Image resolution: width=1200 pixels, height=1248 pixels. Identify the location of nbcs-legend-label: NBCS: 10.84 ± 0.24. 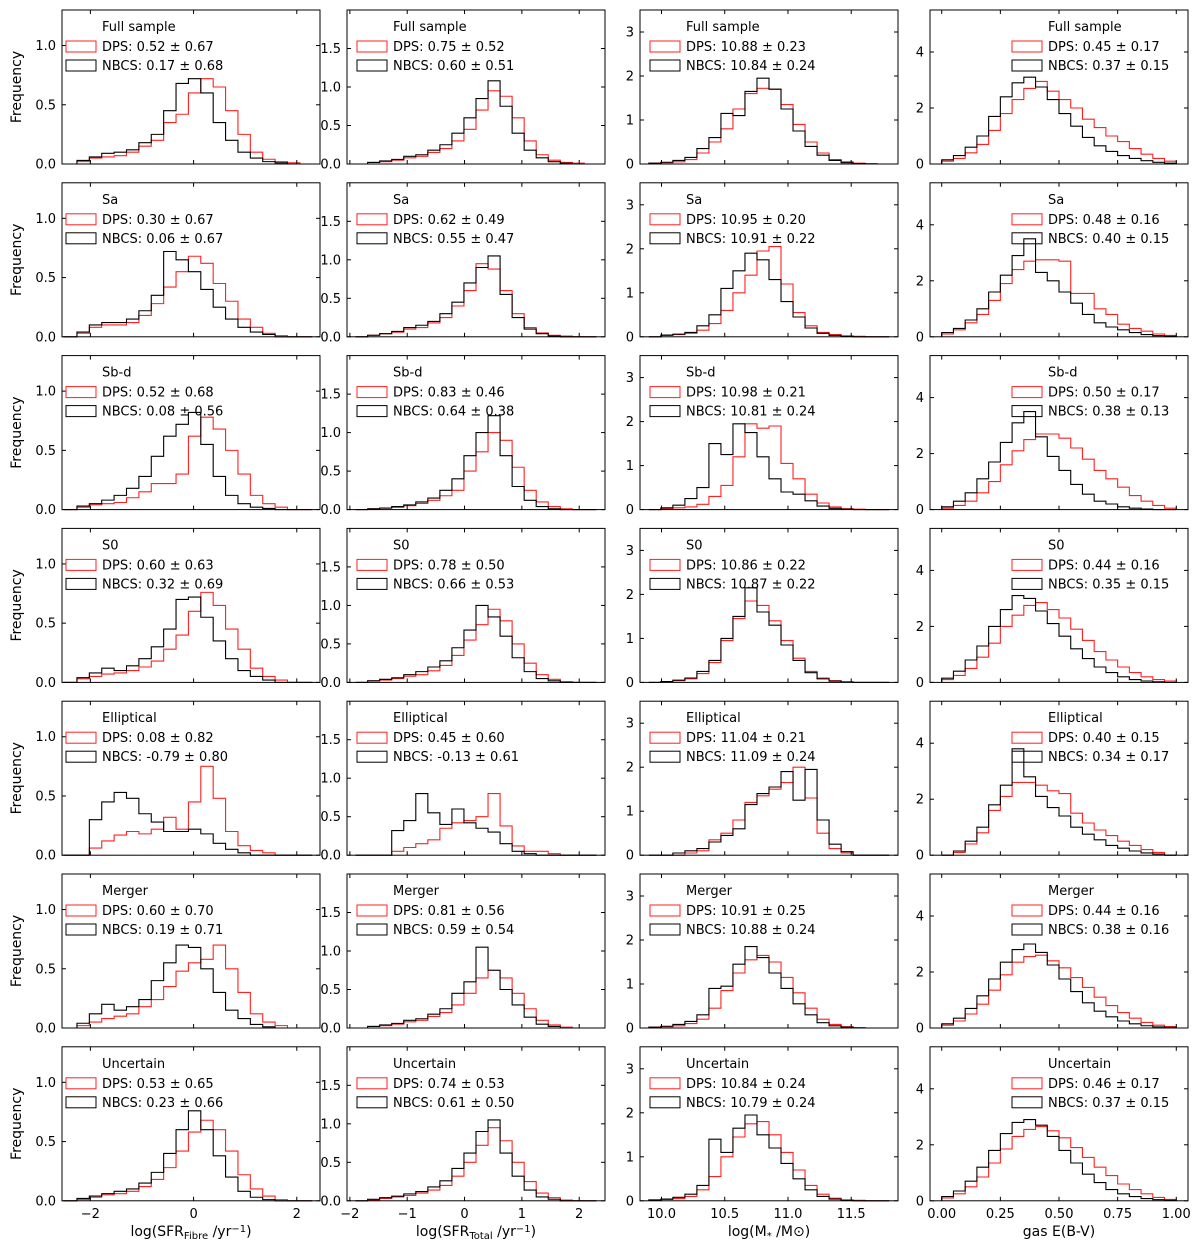
(751, 66).